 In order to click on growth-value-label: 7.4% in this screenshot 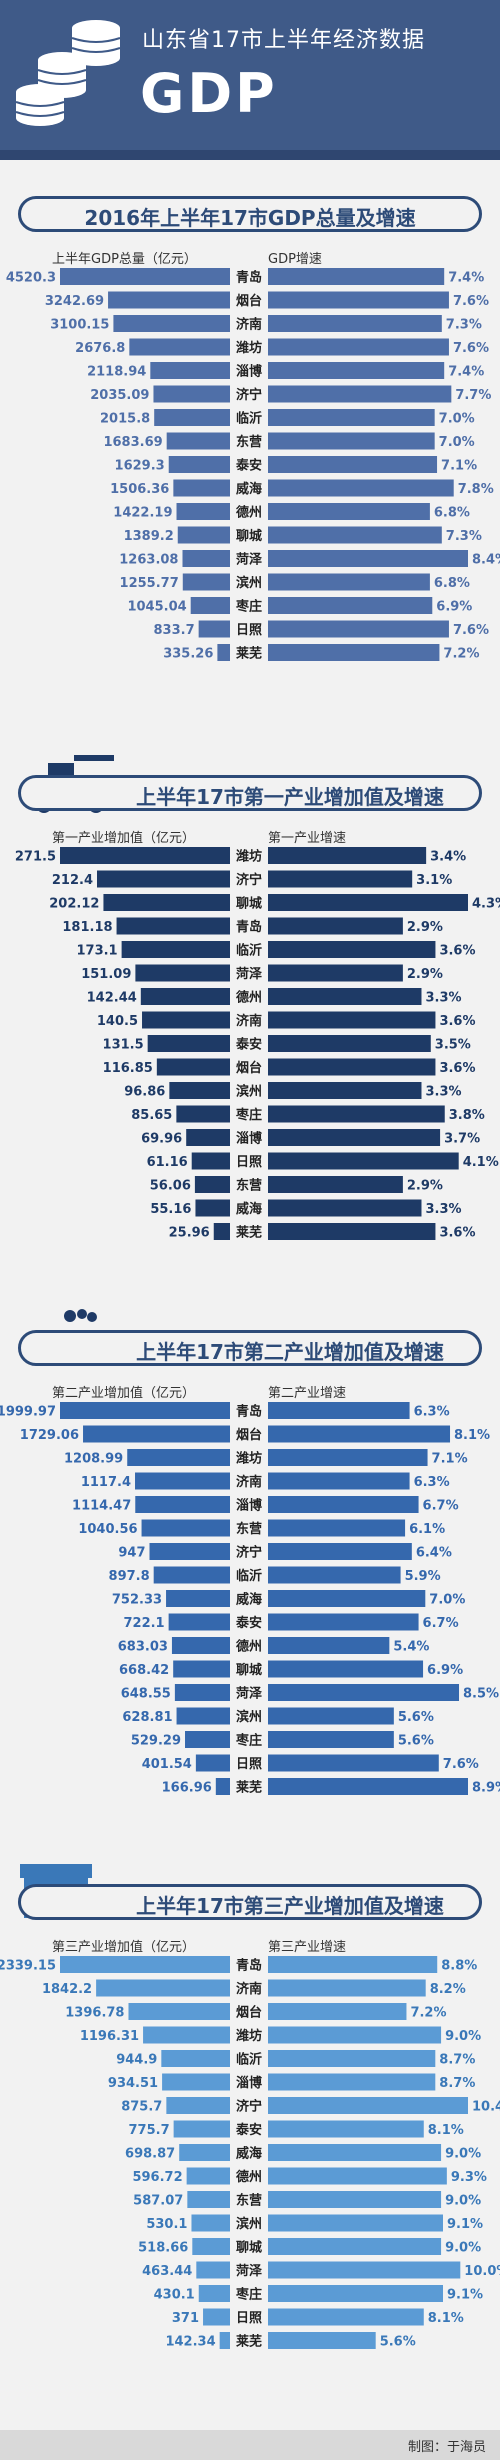, I will do `click(466, 278)`.